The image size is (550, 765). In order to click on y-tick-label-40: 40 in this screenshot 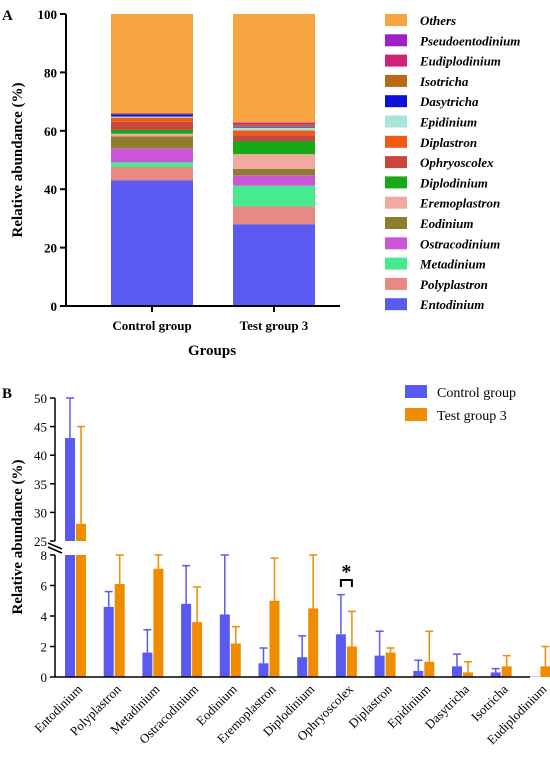, I will do `click(40, 455)`.